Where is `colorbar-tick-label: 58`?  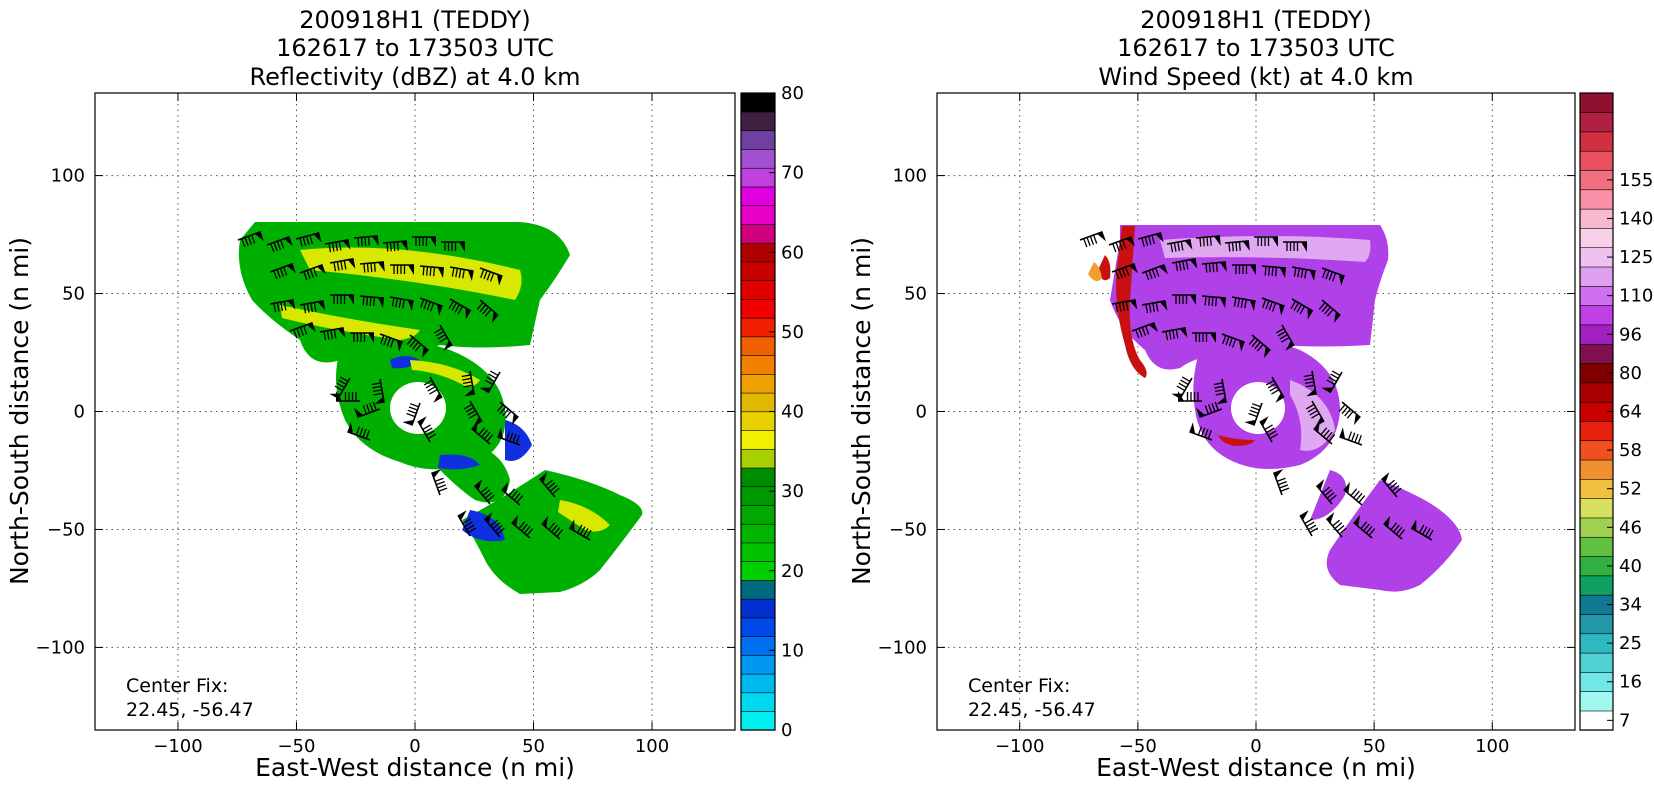 colorbar-tick-label: 58 is located at coordinates (1630, 450).